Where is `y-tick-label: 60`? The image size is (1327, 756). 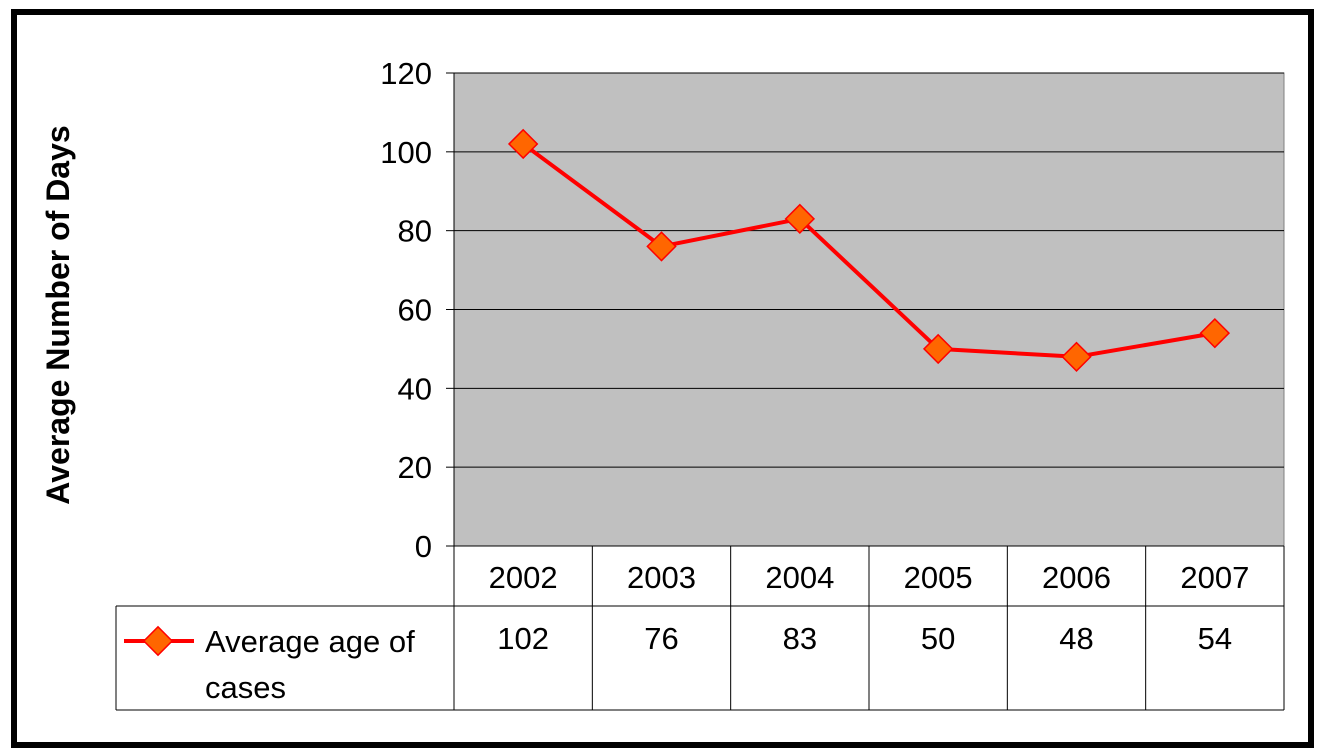
y-tick-label: 60 is located at coordinates (415, 310).